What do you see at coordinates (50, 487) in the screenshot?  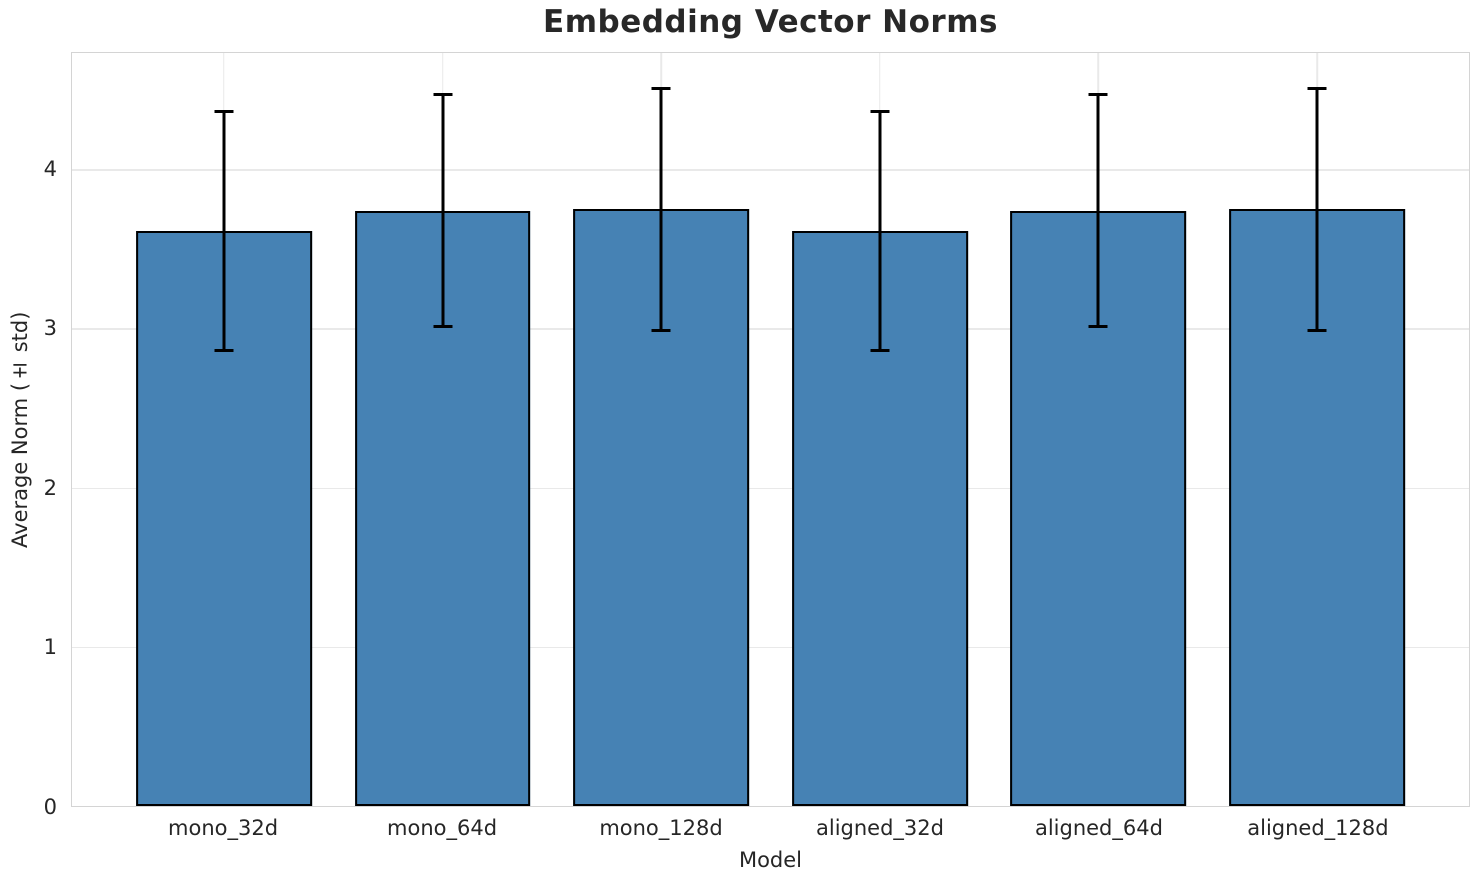 I see `y-tick-label: 2` at bounding box center [50, 487].